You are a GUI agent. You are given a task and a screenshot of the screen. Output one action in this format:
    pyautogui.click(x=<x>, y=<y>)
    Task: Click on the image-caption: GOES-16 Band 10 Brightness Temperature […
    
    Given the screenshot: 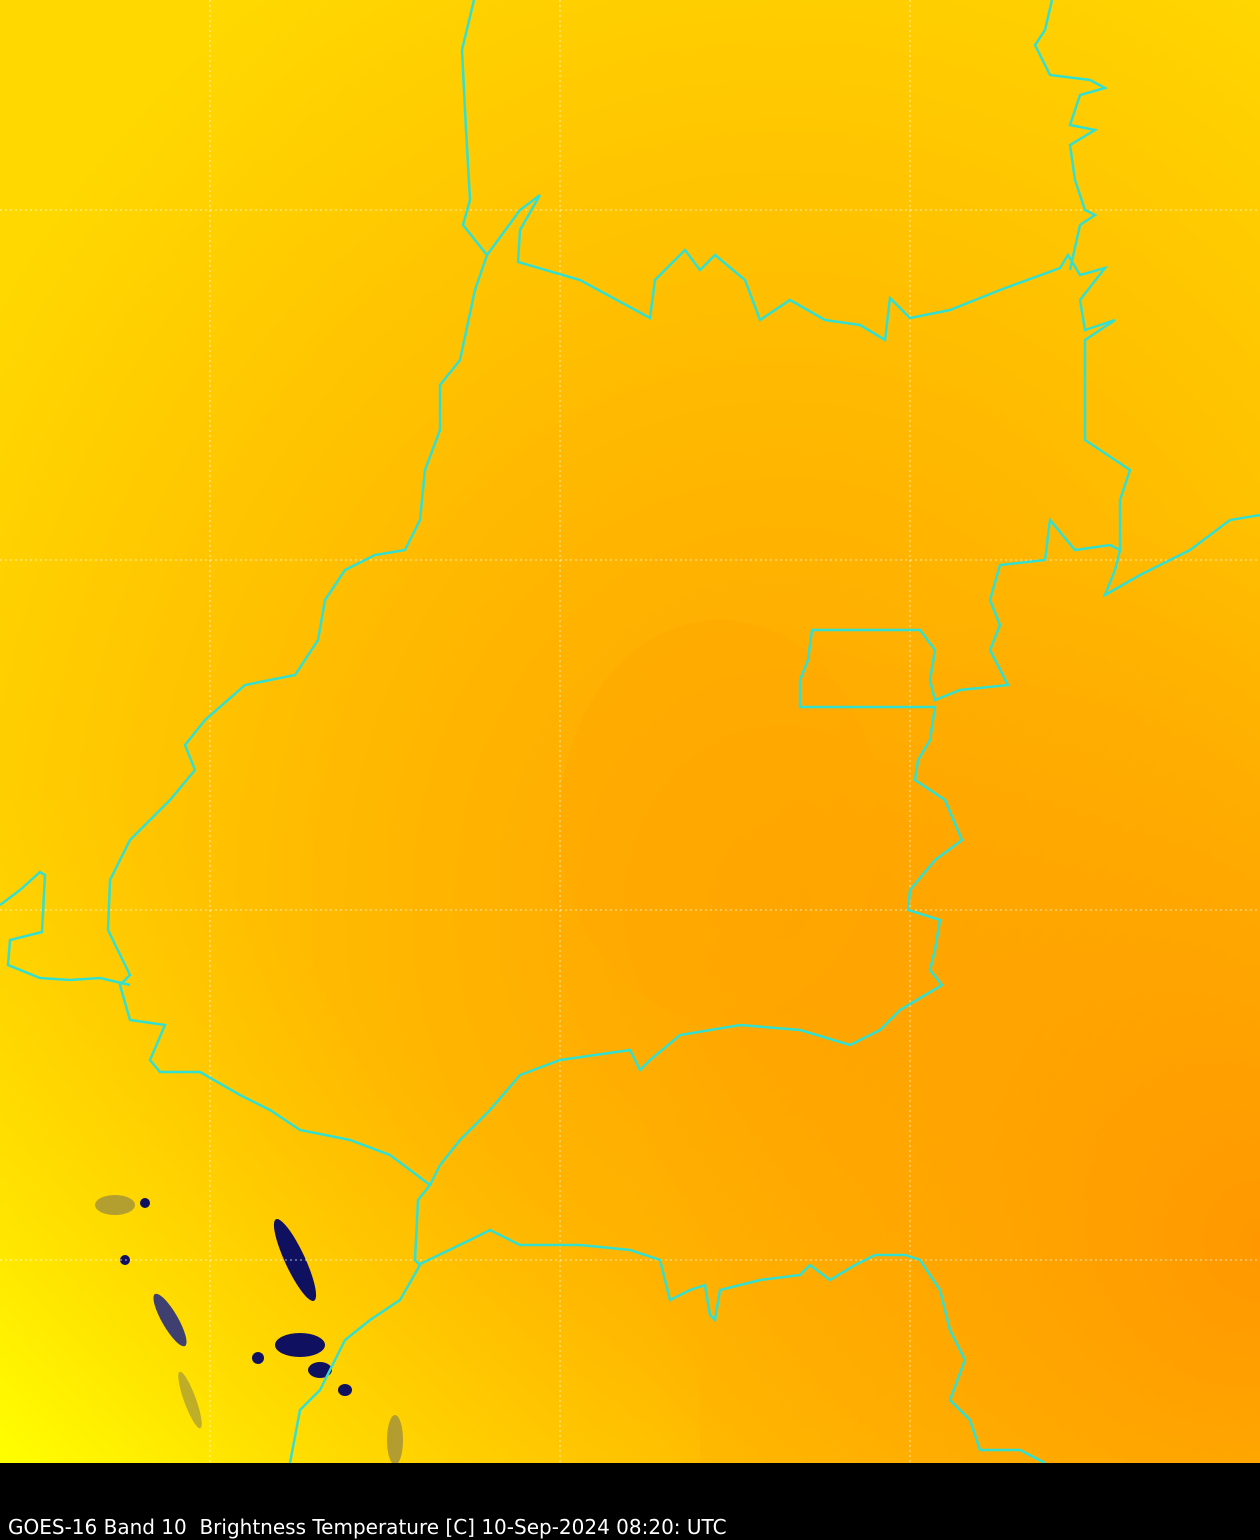 What is the action you would take?
    pyautogui.click(x=367, y=1527)
    